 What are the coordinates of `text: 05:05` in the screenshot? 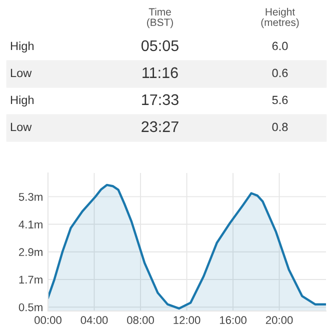 It's located at (159, 46).